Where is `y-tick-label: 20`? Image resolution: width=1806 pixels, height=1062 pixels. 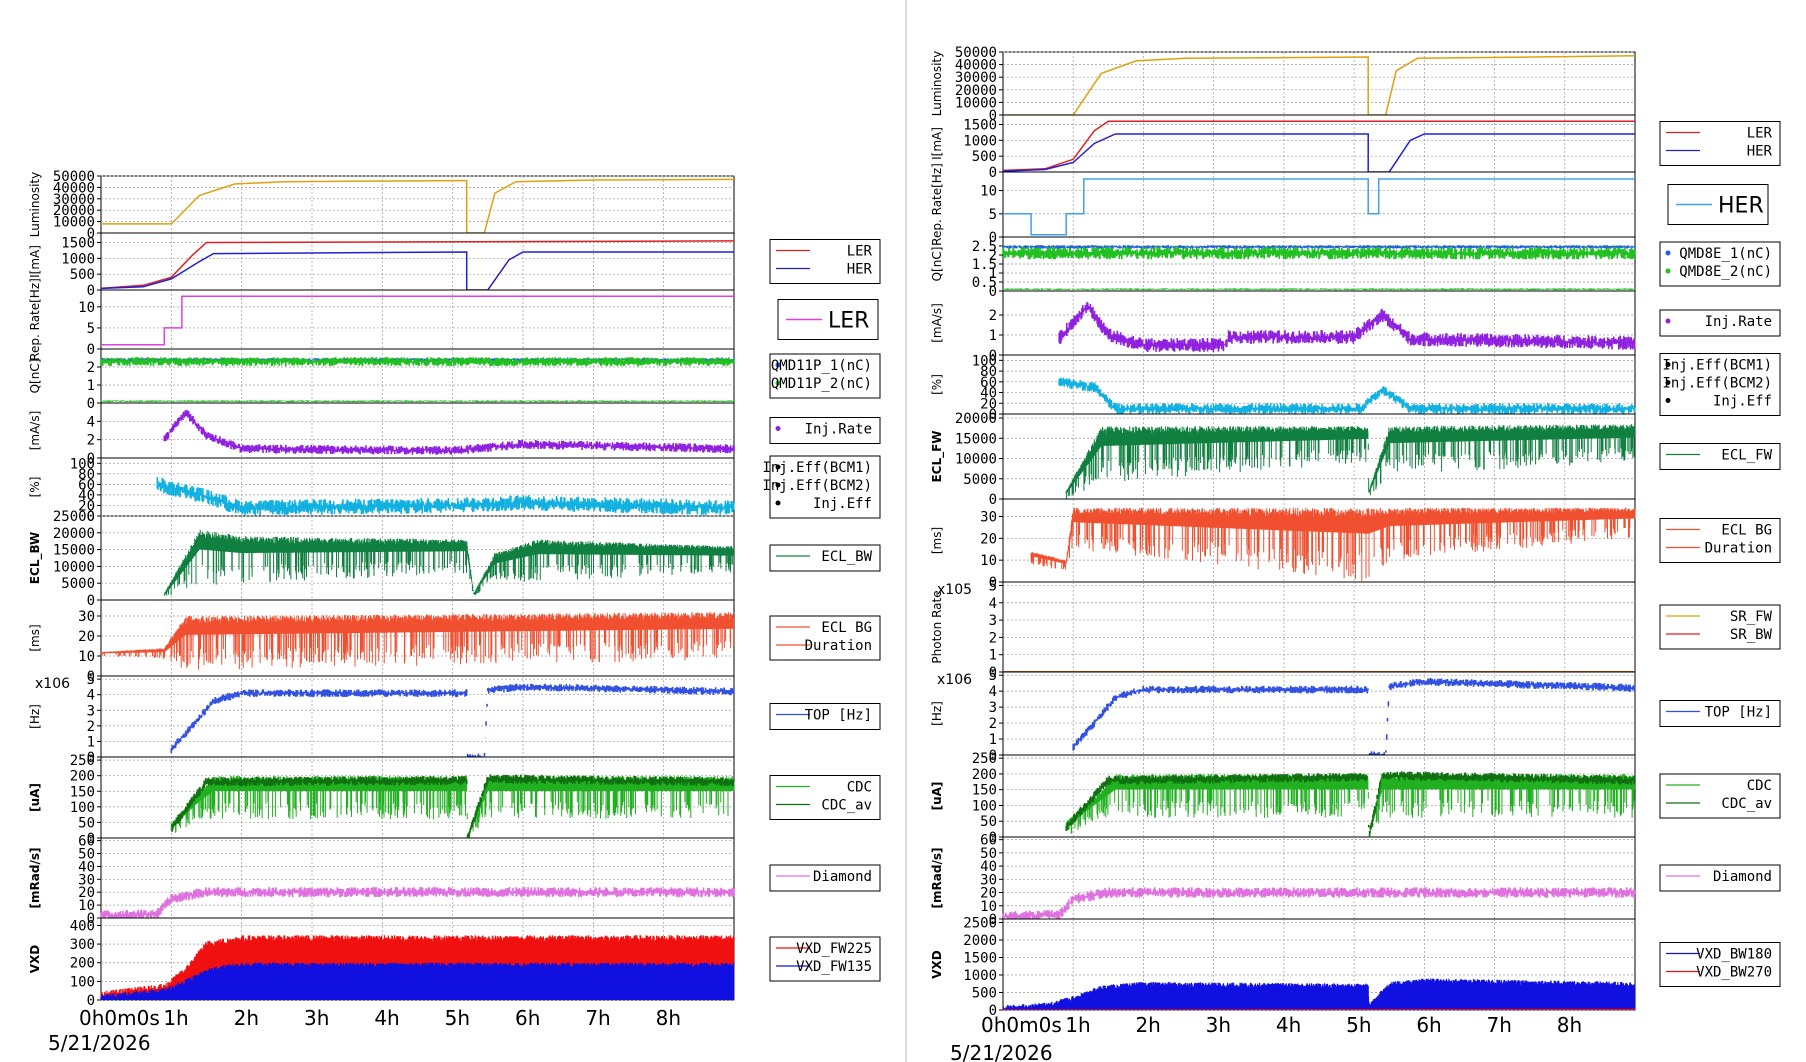
y-tick-label: 20 is located at coordinates (988, 539).